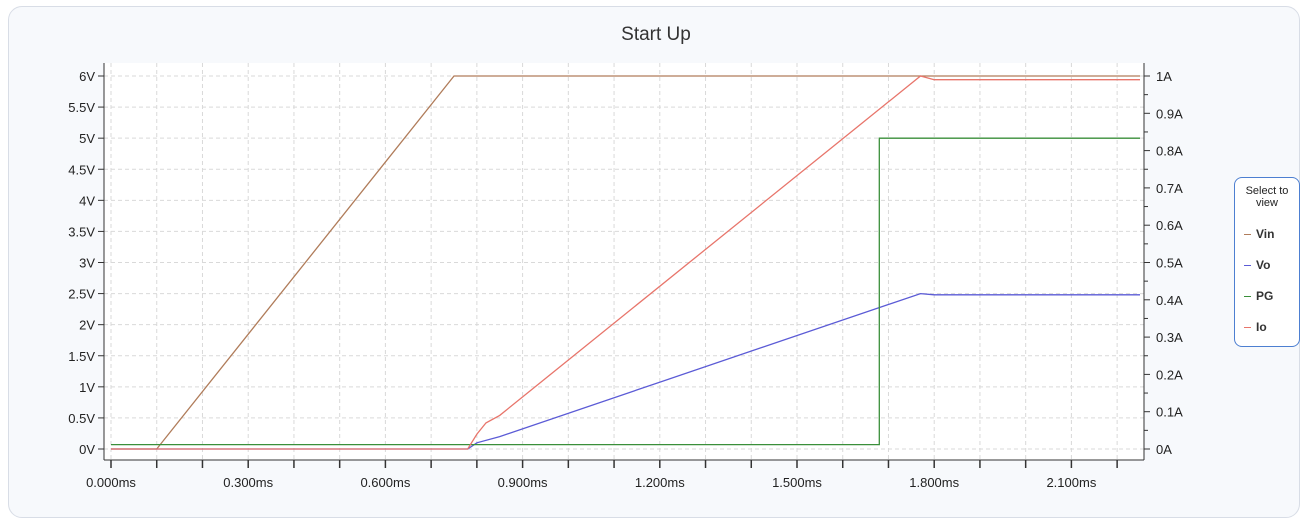  Describe the element at coordinates (87, 263) in the screenshot. I see `y-left-tick-label: 3V` at that location.